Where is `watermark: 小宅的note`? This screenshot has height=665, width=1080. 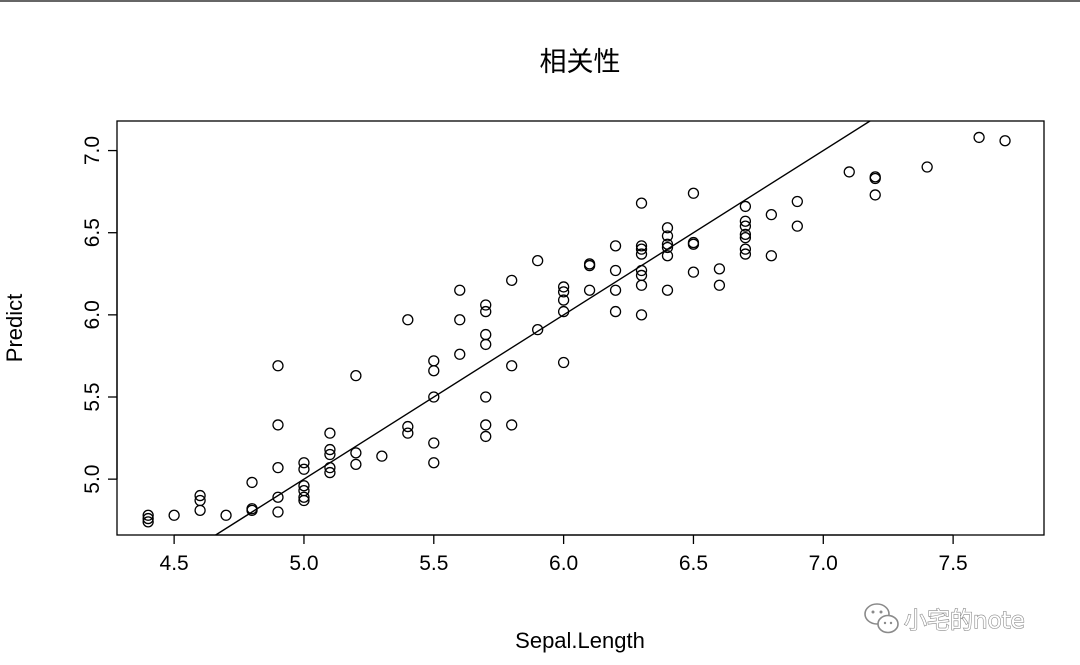
watermark: 小宅的note is located at coordinates (944, 619).